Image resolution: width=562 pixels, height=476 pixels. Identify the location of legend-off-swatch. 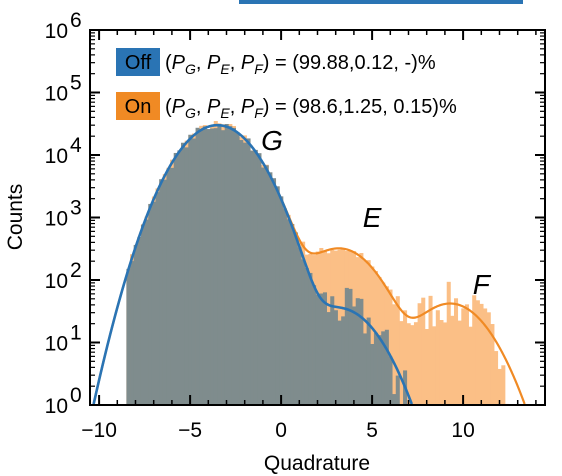
(138, 62).